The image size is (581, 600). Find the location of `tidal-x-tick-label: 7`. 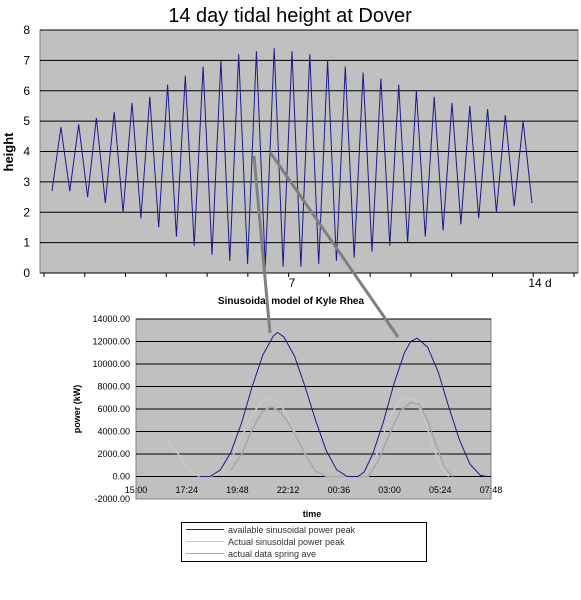

tidal-x-tick-label: 7 is located at coordinates (292, 283).